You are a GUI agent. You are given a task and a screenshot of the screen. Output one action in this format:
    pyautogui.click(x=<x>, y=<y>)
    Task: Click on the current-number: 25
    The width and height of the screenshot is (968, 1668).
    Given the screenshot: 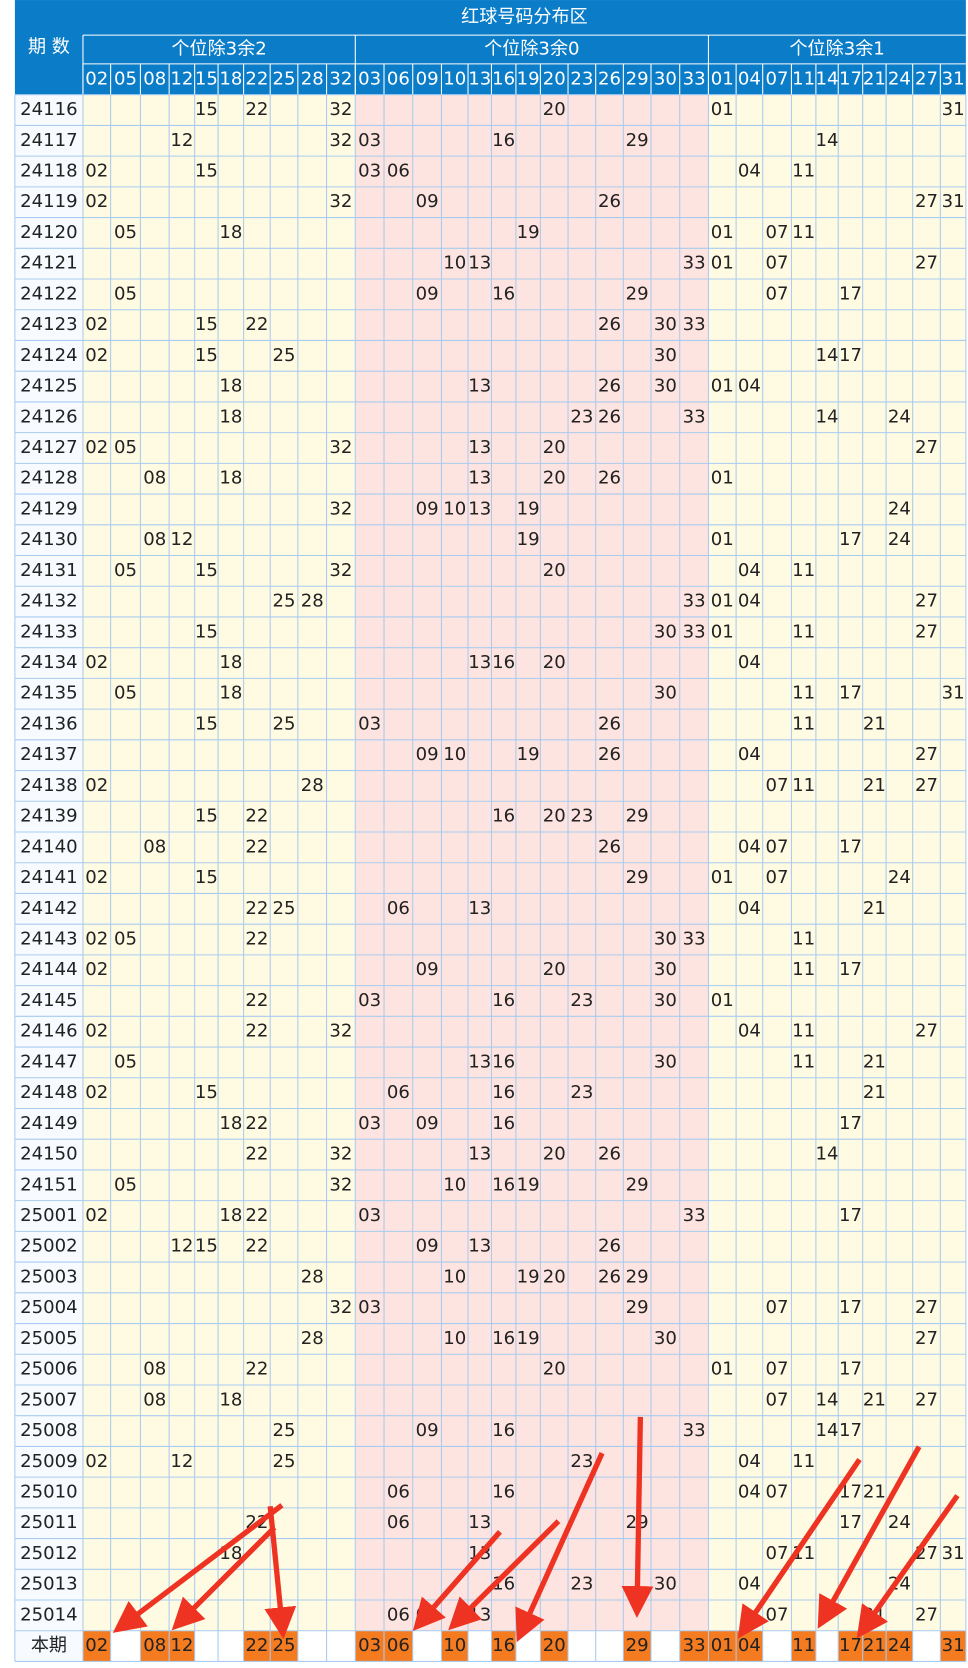 What is the action you would take?
    pyautogui.click(x=284, y=1645)
    